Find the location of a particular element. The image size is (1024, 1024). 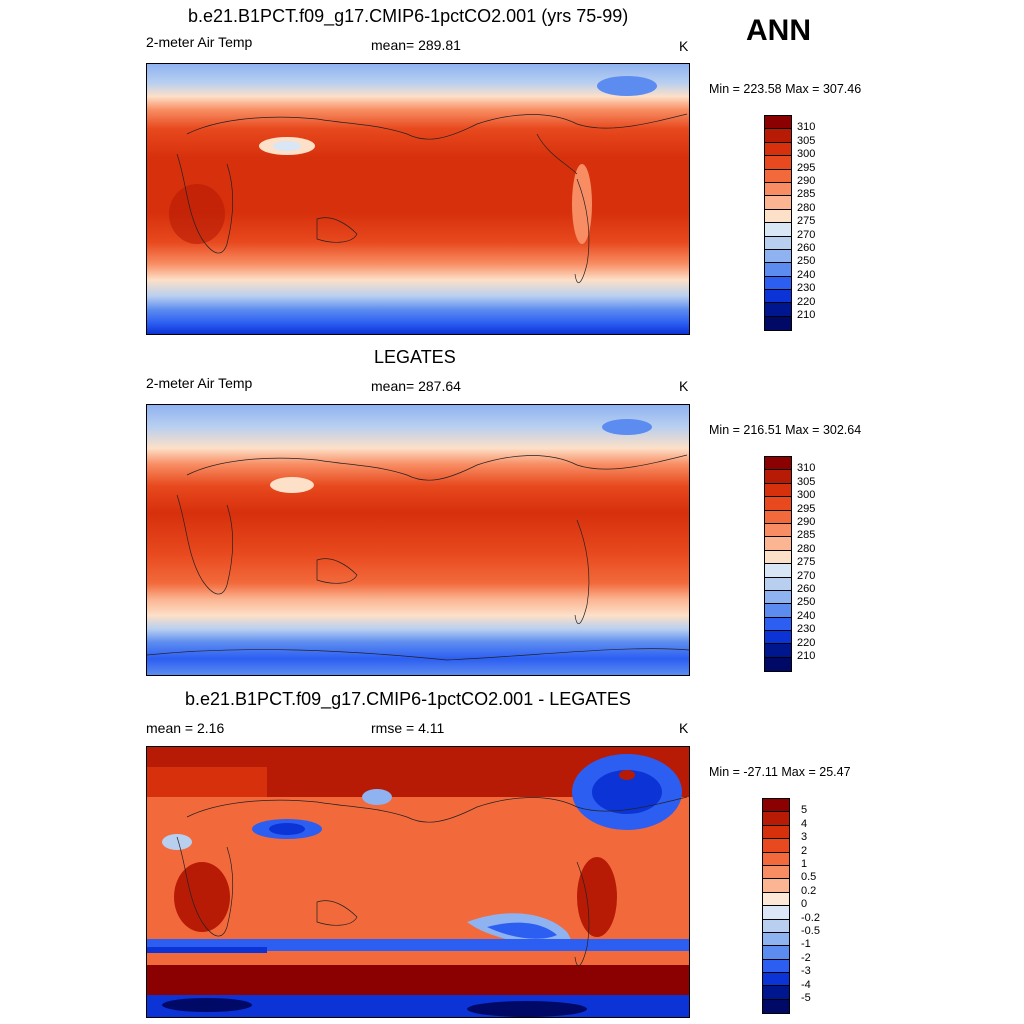

panel2-colorbar-tick-label: 275 is located at coordinates (806, 562).